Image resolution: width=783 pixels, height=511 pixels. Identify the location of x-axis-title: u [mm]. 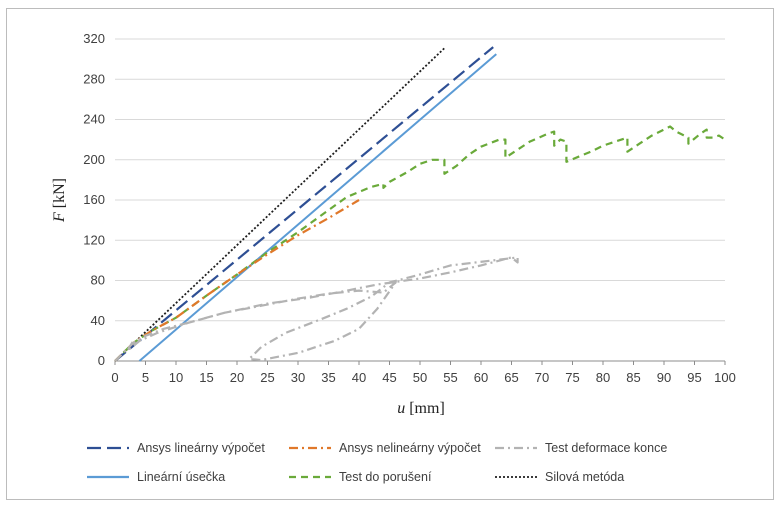
(421, 408).